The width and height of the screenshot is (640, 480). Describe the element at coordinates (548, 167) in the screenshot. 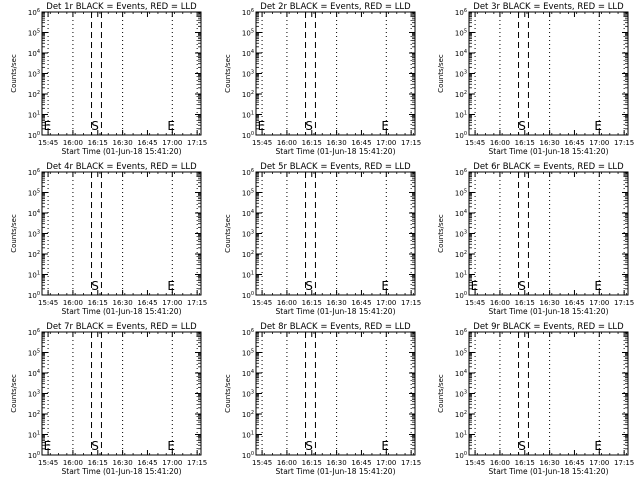

I see `panel-title: Det 6r BLACK = Events, RED = LLD` at that location.